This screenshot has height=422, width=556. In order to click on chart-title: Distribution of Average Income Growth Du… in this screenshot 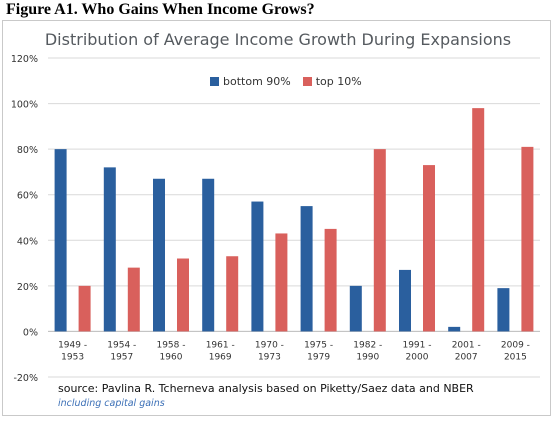, I will do `click(278, 39)`.